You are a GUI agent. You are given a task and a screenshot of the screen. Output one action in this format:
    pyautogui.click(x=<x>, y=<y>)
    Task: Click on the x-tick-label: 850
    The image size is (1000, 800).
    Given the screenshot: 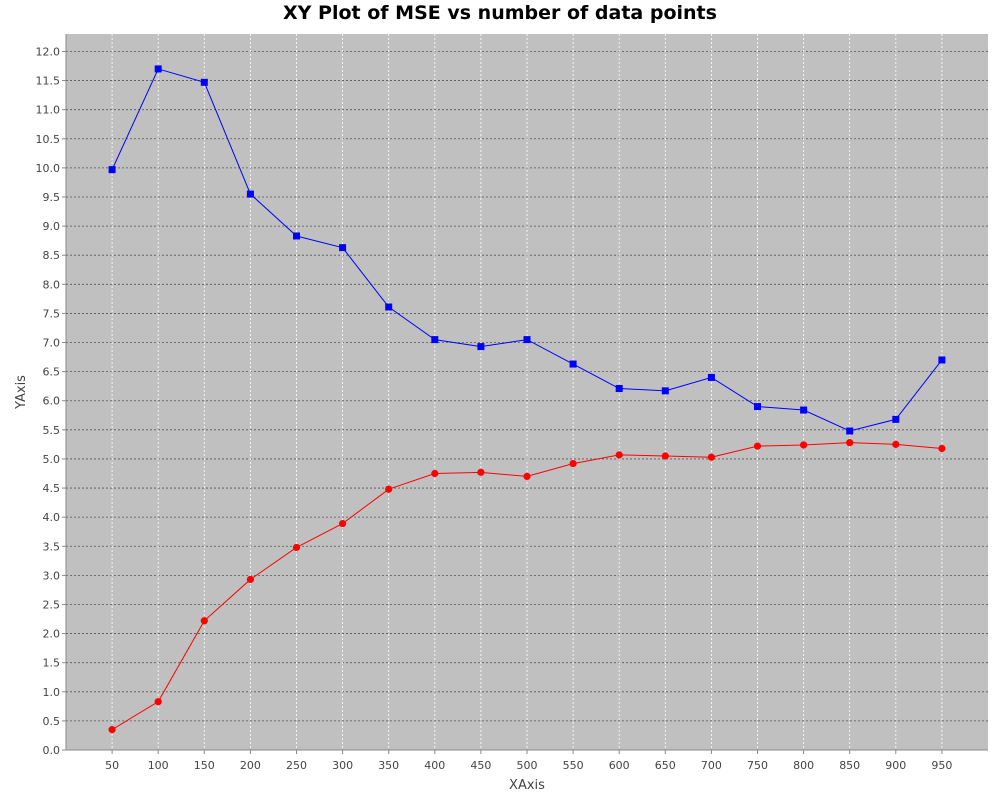 What is the action you would take?
    pyautogui.click(x=849, y=765)
    